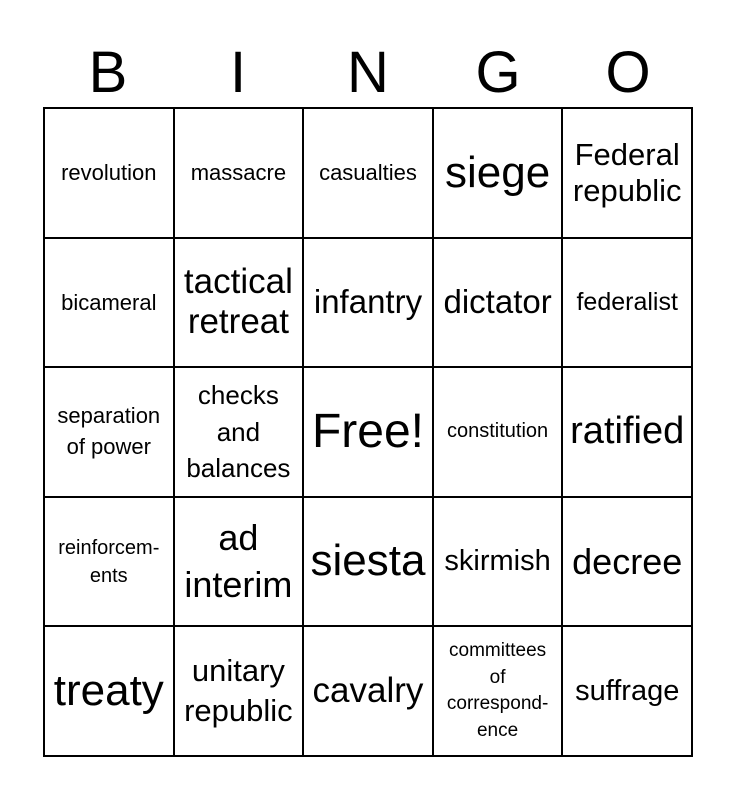 Image resolution: width=736 pixels, height=800 pixels. I want to click on header-letter-g: G, so click(498, 72).